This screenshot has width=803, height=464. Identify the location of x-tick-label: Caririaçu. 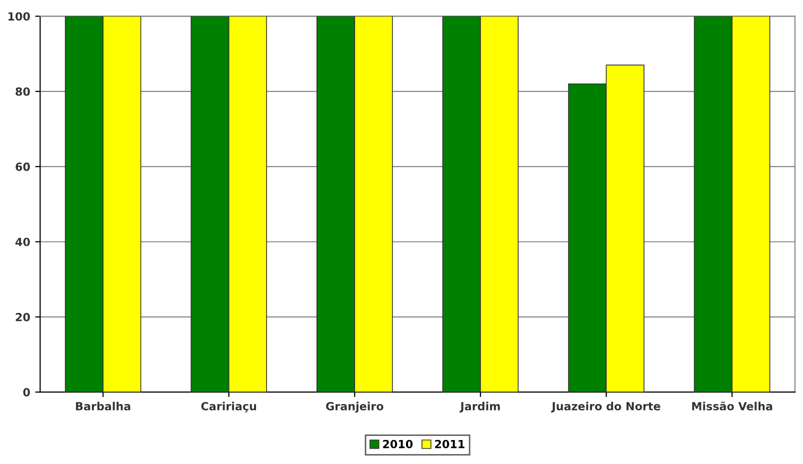
(228, 407).